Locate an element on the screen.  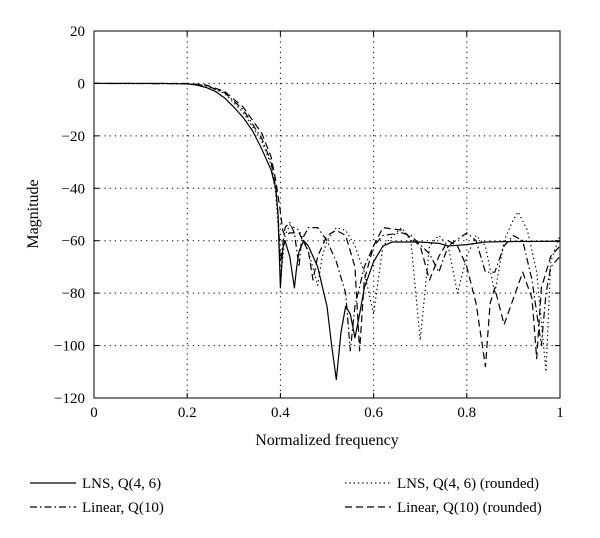
y-tick-label: −20 is located at coordinates (73, 137).